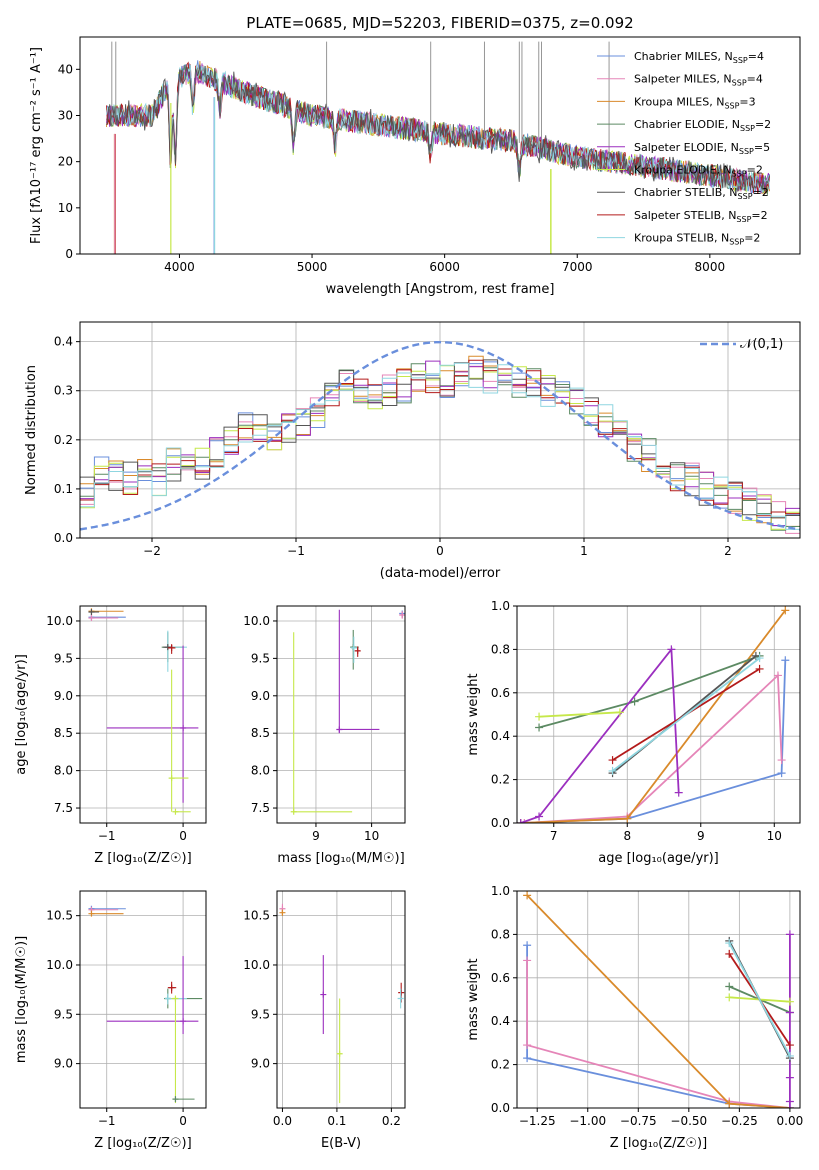  What do you see at coordinates (701, 193) in the screenshot?
I see `legend-label: Chabrier STELIB, NSSP=2` at bounding box center [701, 193].